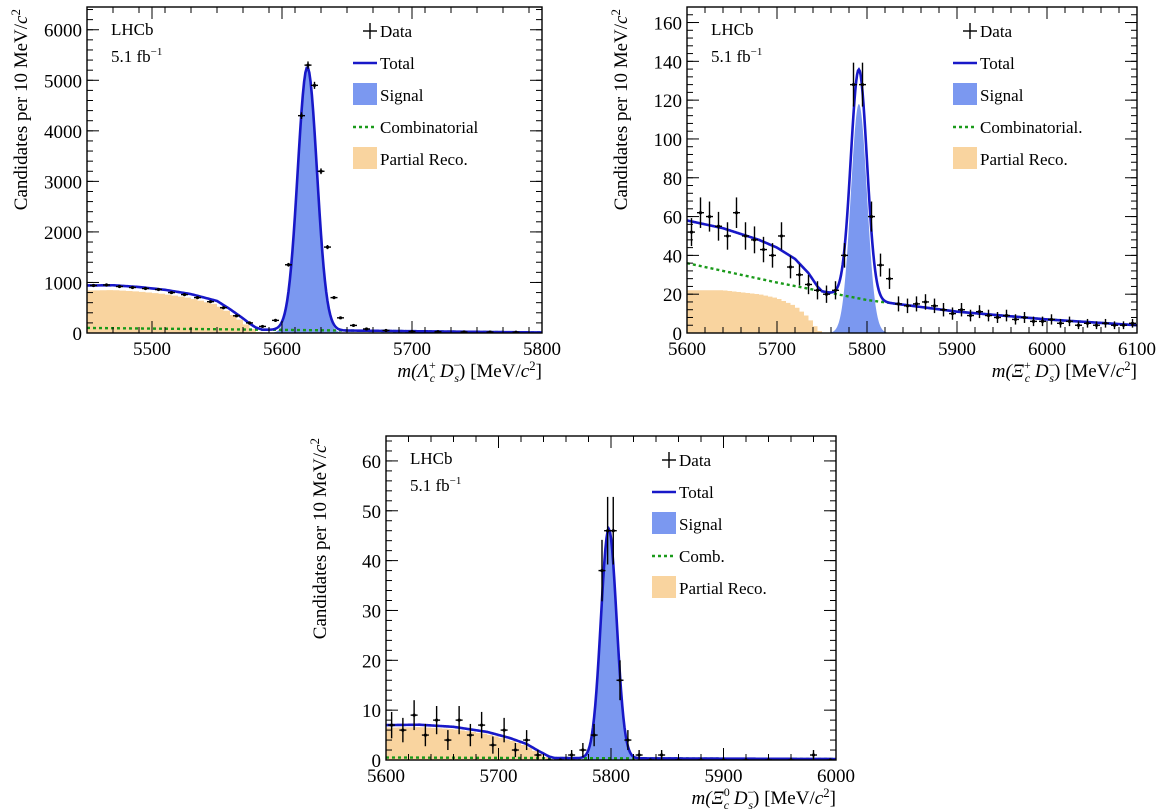 This screenshot has height=811, width=1166. Describe the element at coordinates (371, 512) in the screenshot. I see `y-tick-label: 50` at that location.